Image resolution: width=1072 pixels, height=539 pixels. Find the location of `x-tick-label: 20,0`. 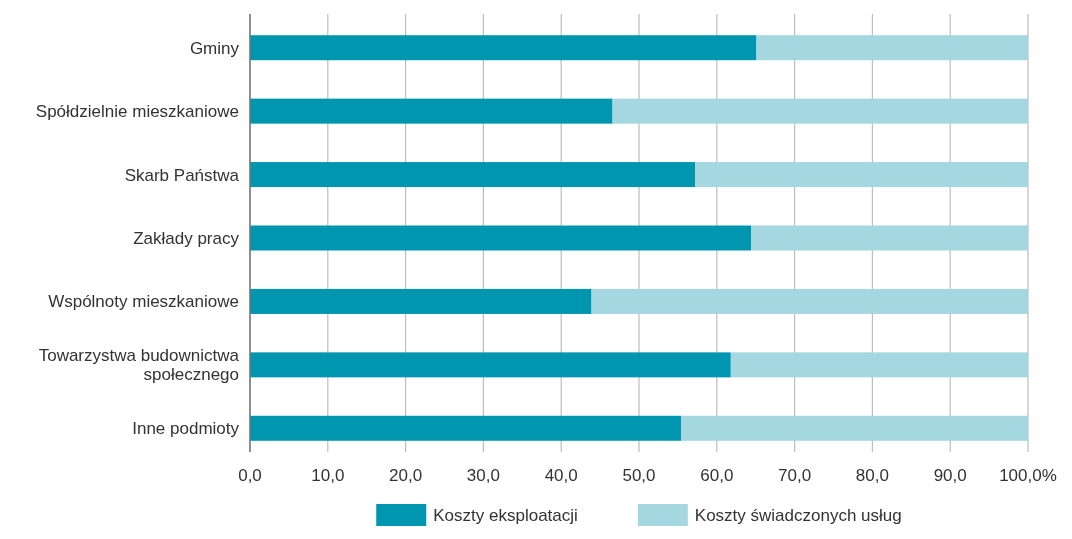

x-tick-label: 20,0 is located at coordinates (406, 475).